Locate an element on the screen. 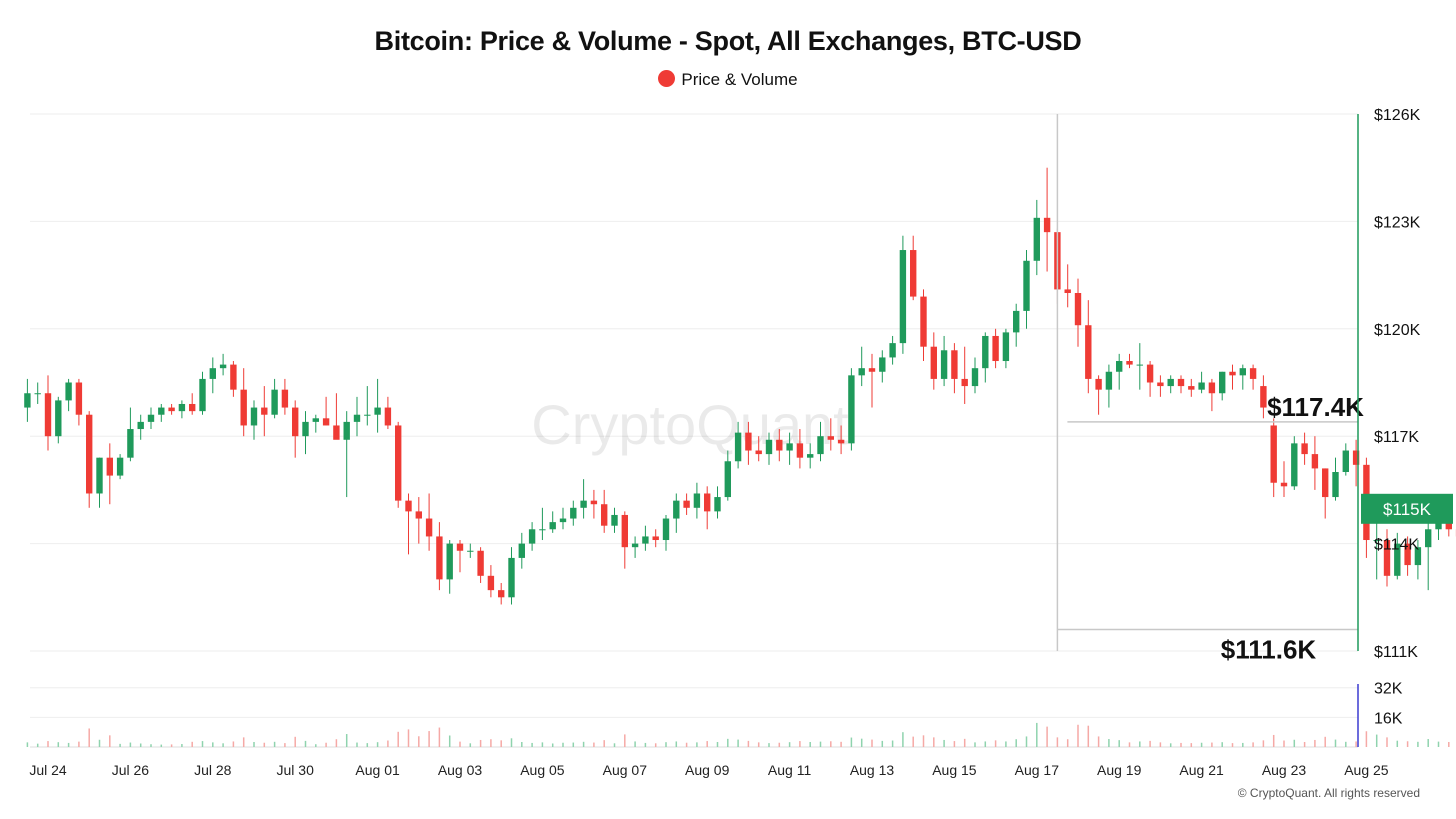 The height and width of the screenshot is (819, 1456). legend: Price & Volume is located at coordinates (728, 80).